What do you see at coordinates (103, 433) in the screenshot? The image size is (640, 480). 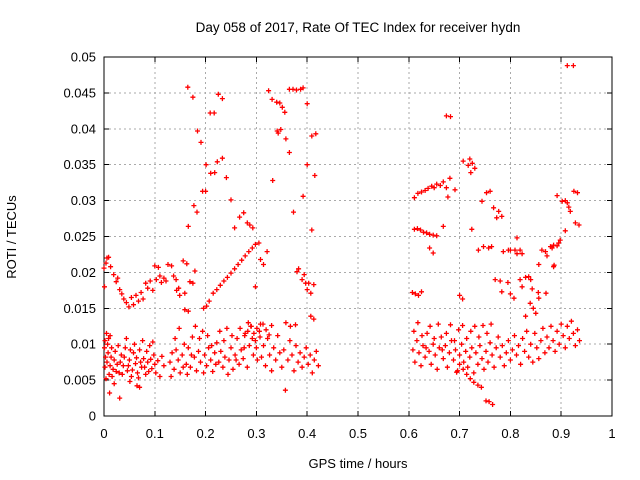 I see `x-tick-label: 0` at bounding box center [103, 433].